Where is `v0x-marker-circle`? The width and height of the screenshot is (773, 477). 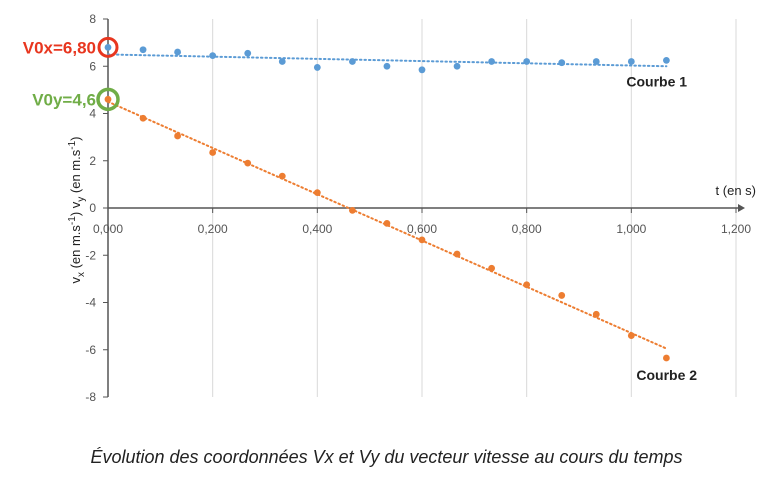
v0x-marker-circle is located at coordinates (108, 47).